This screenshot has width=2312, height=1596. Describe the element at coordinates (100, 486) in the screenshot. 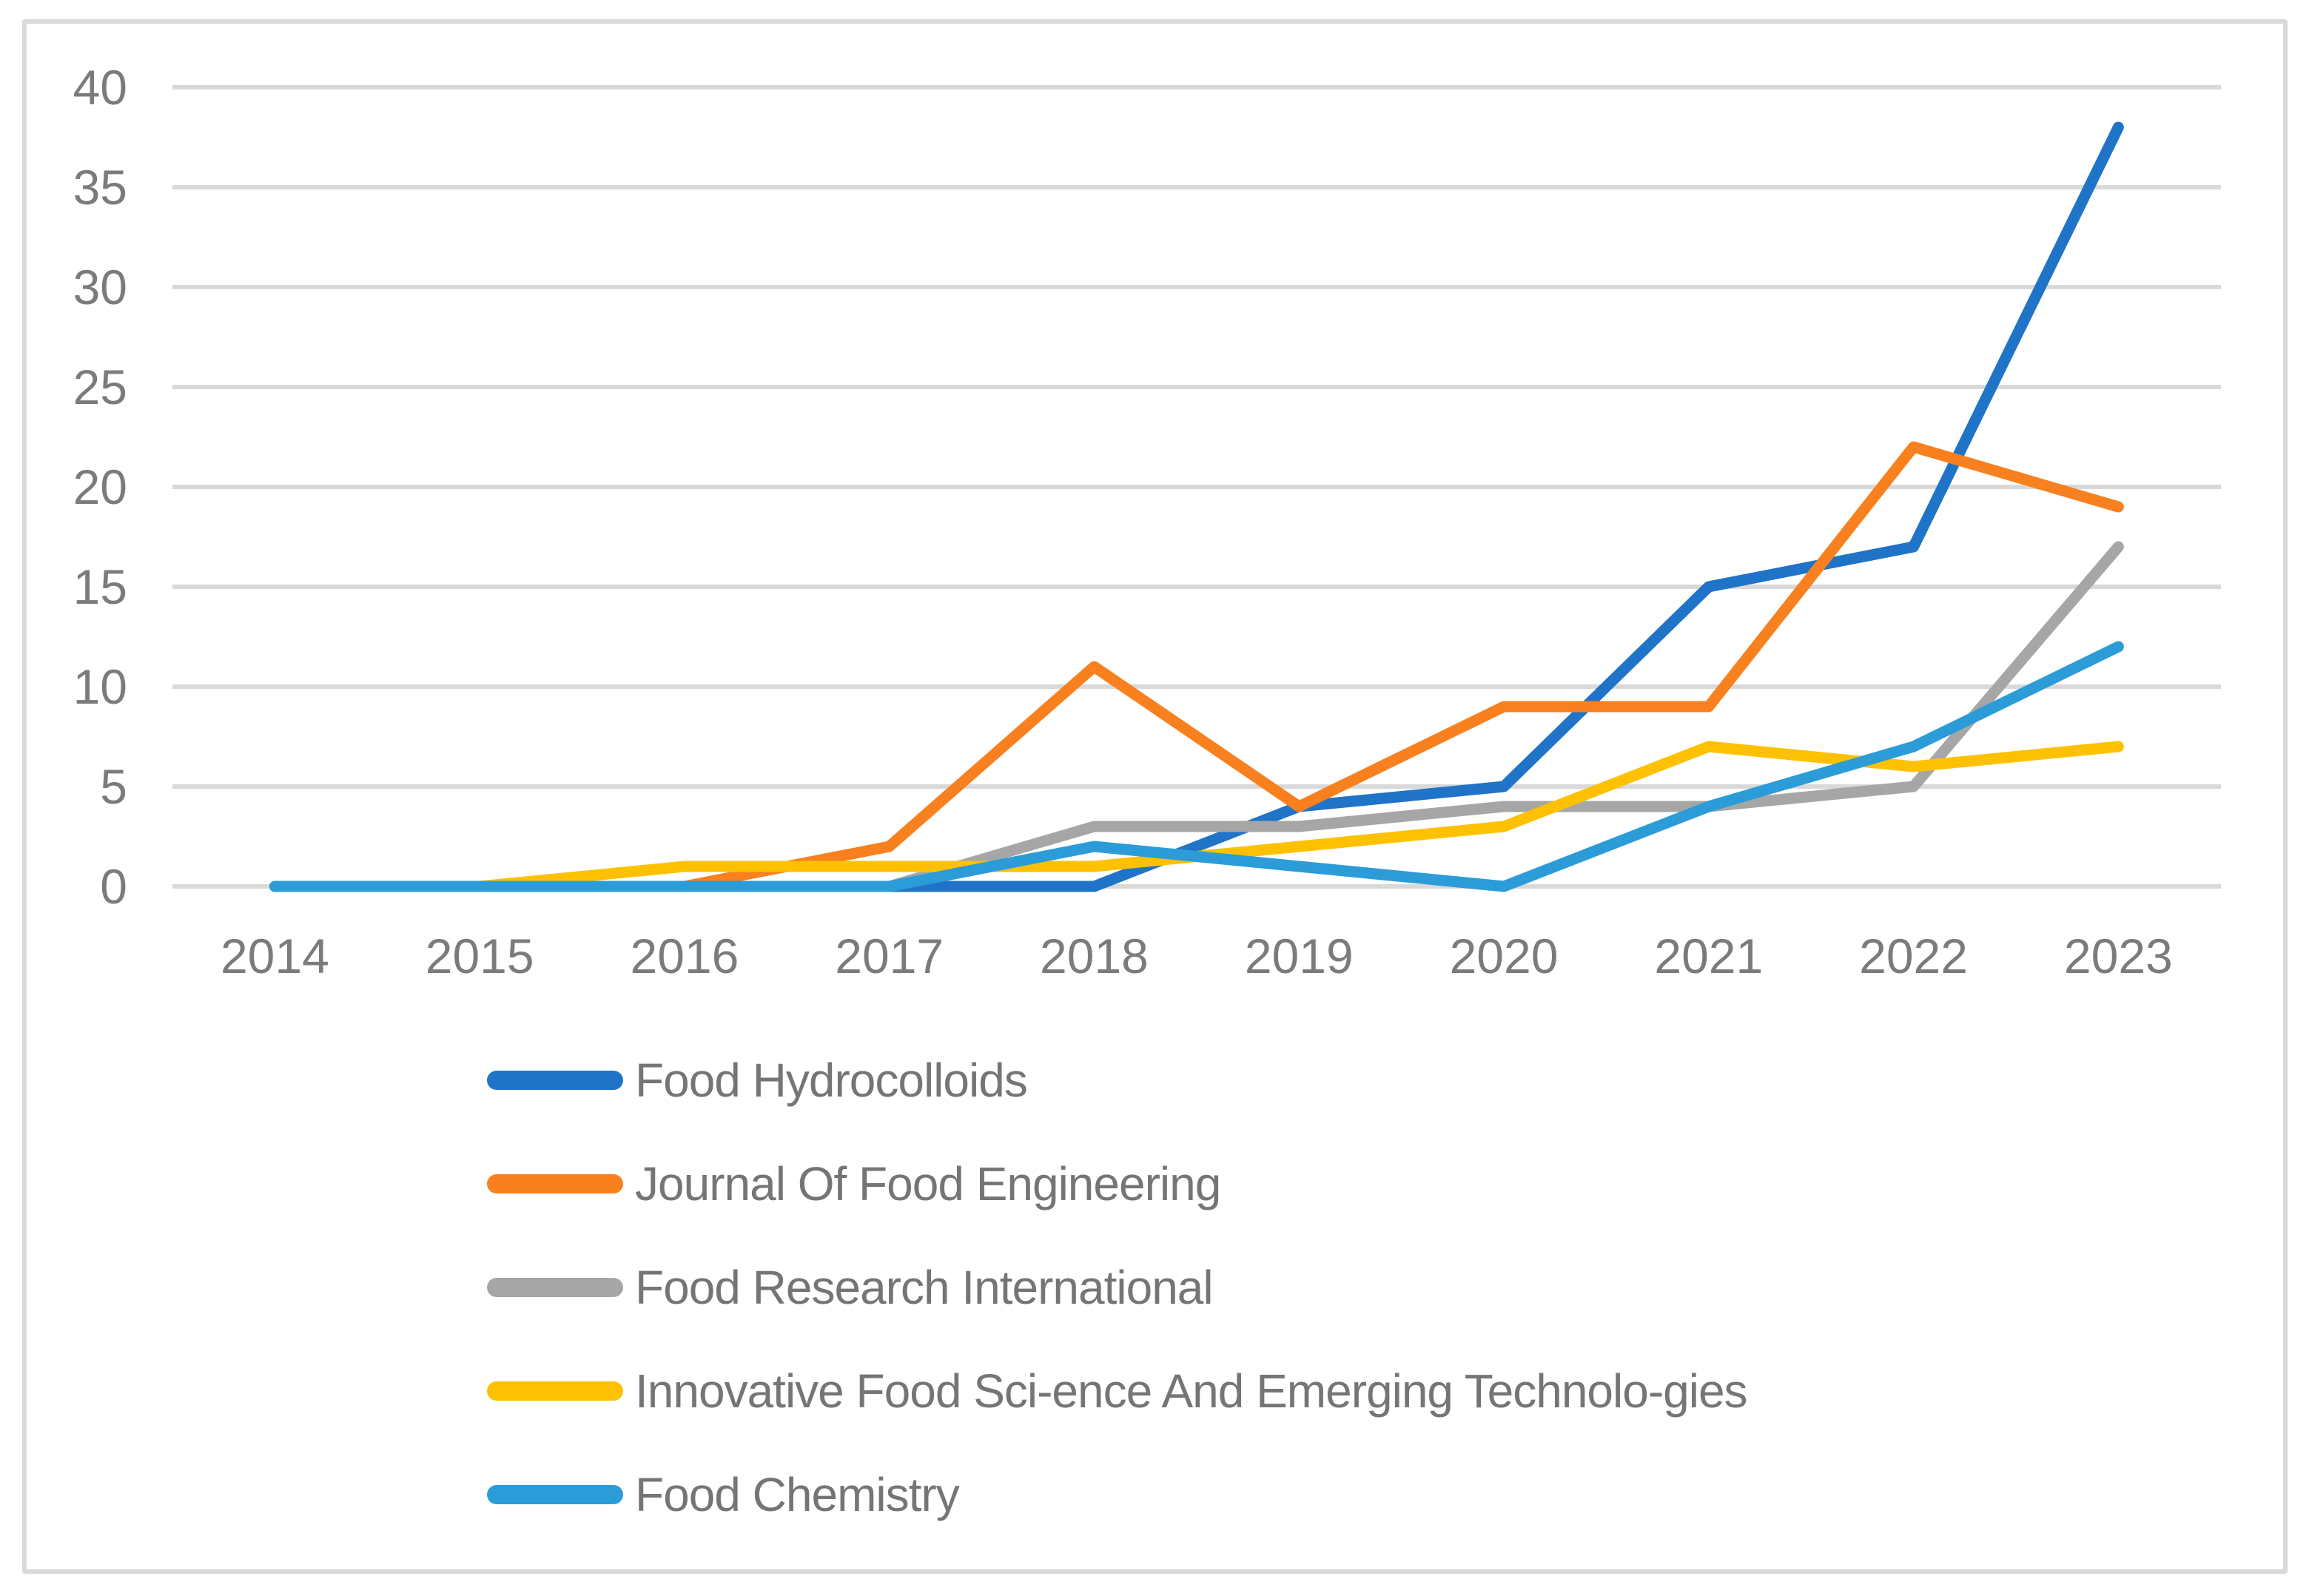

I see `y-tick-label-20: 20` at that location.